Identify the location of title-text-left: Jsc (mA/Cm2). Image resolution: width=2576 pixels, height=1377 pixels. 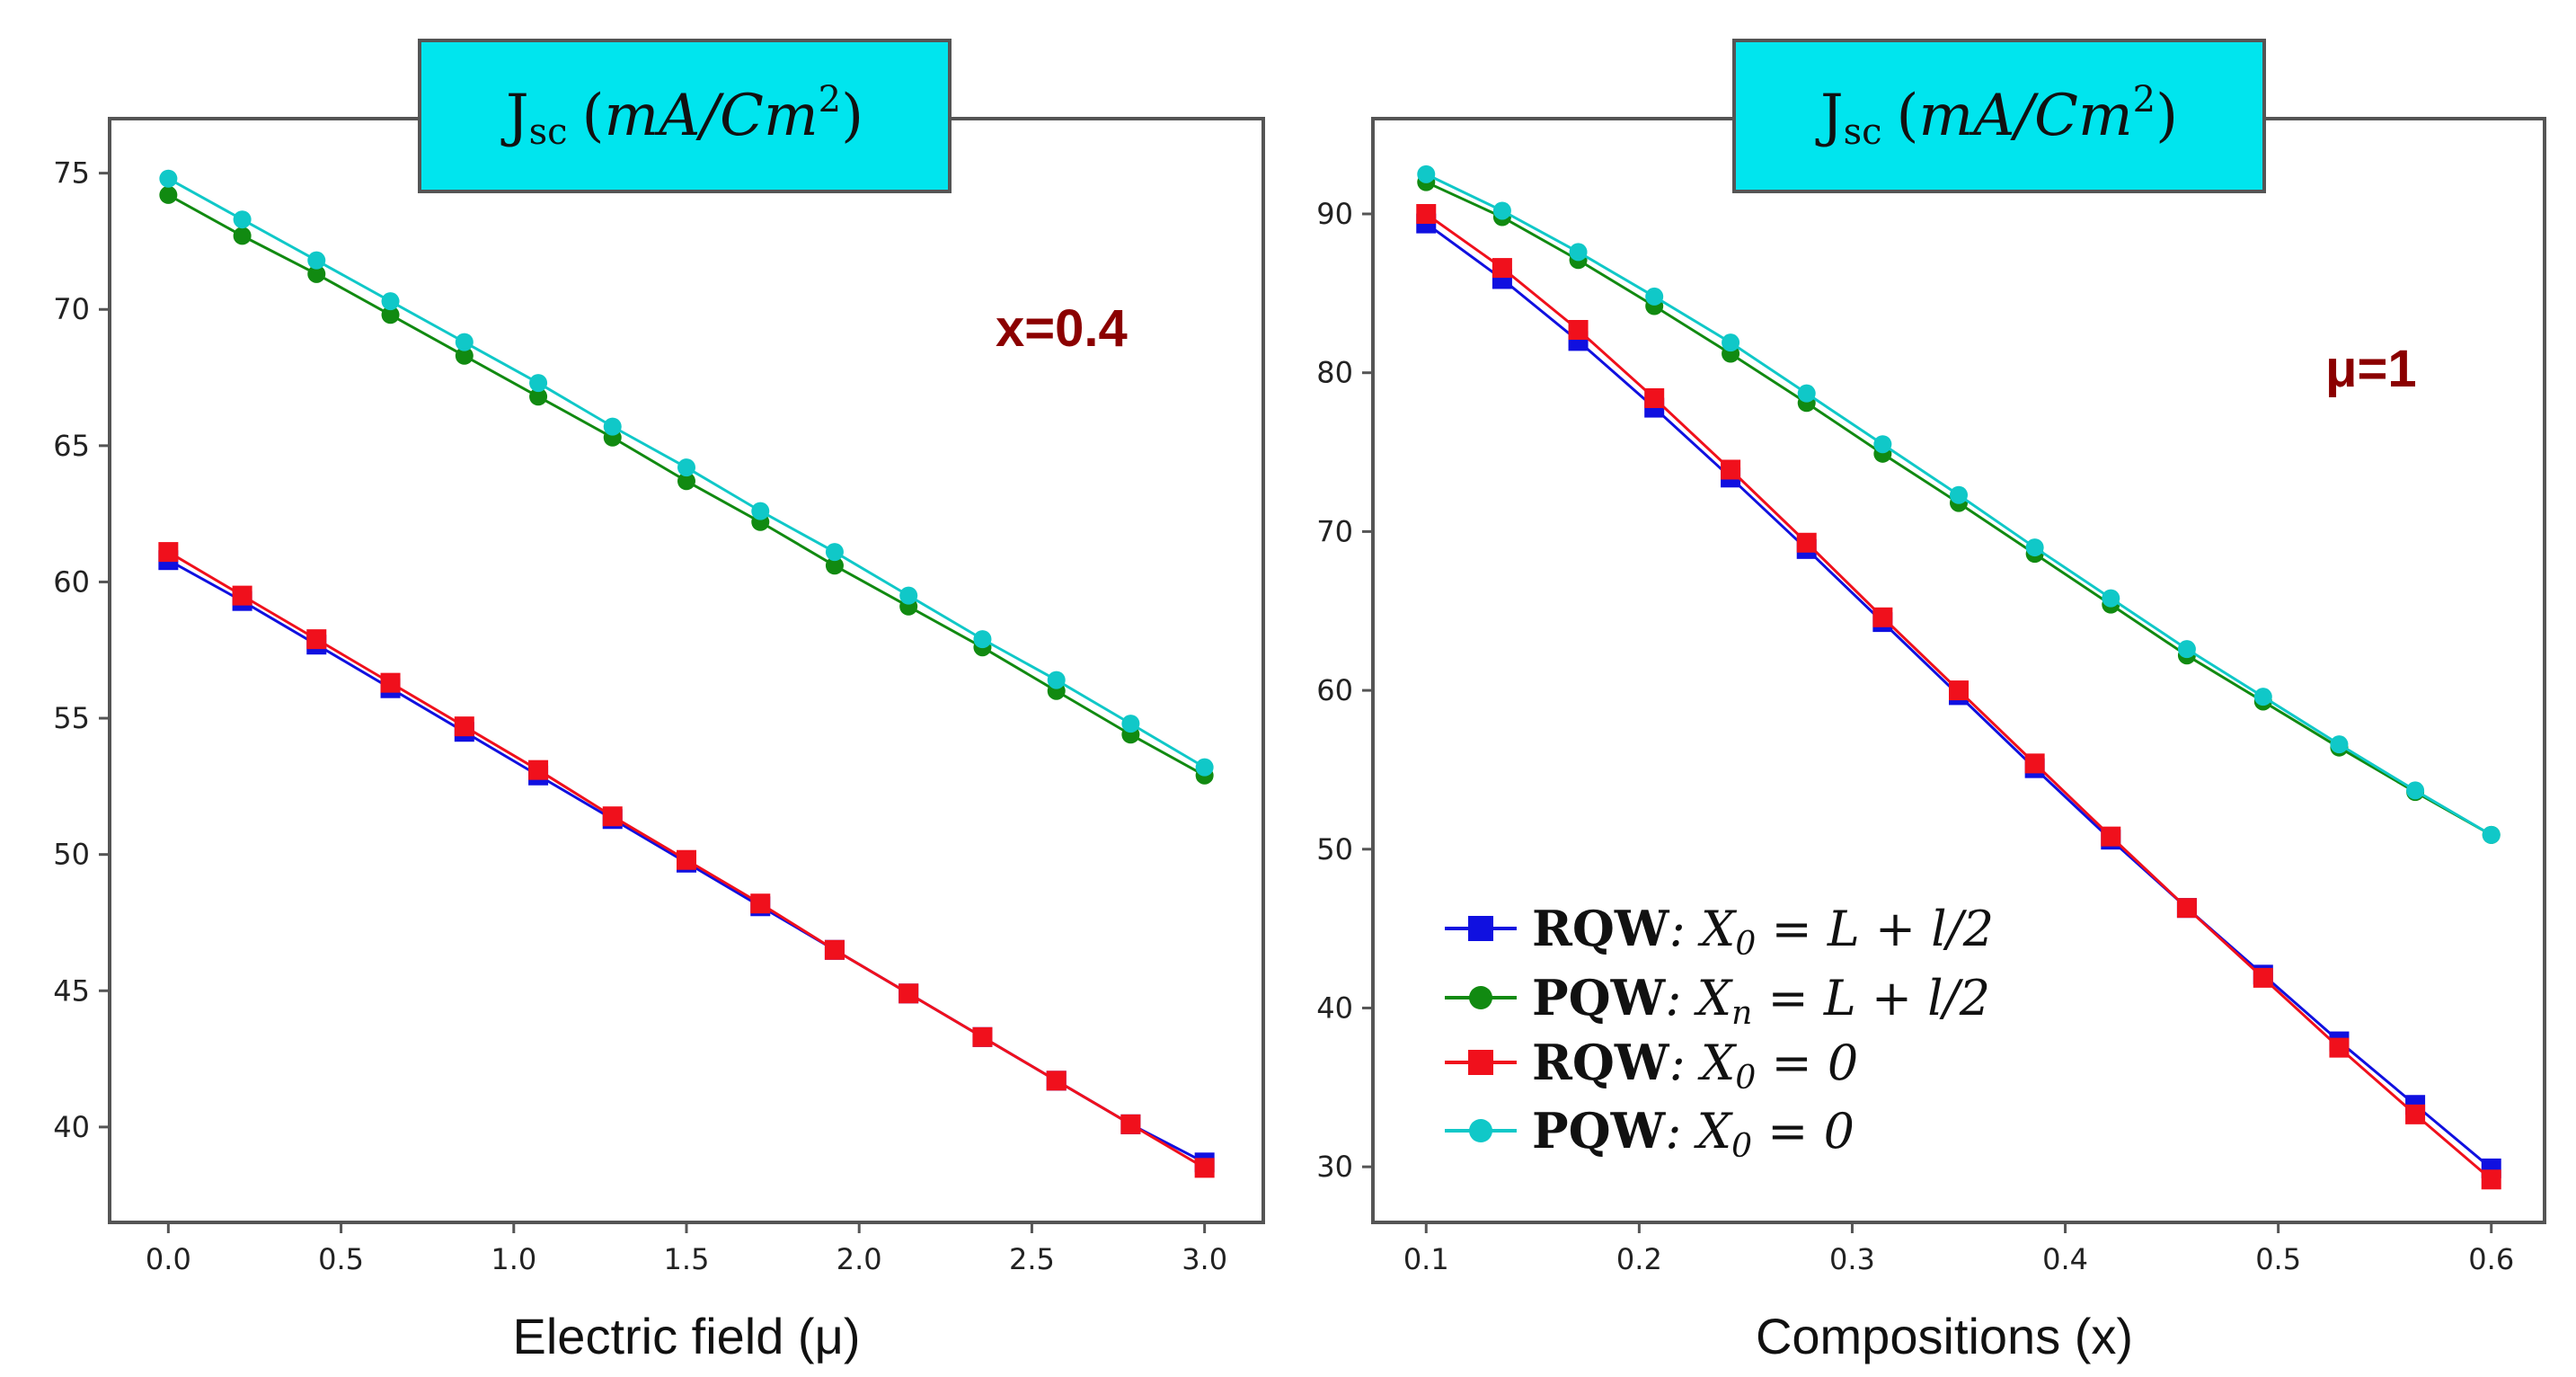
(681, 116).